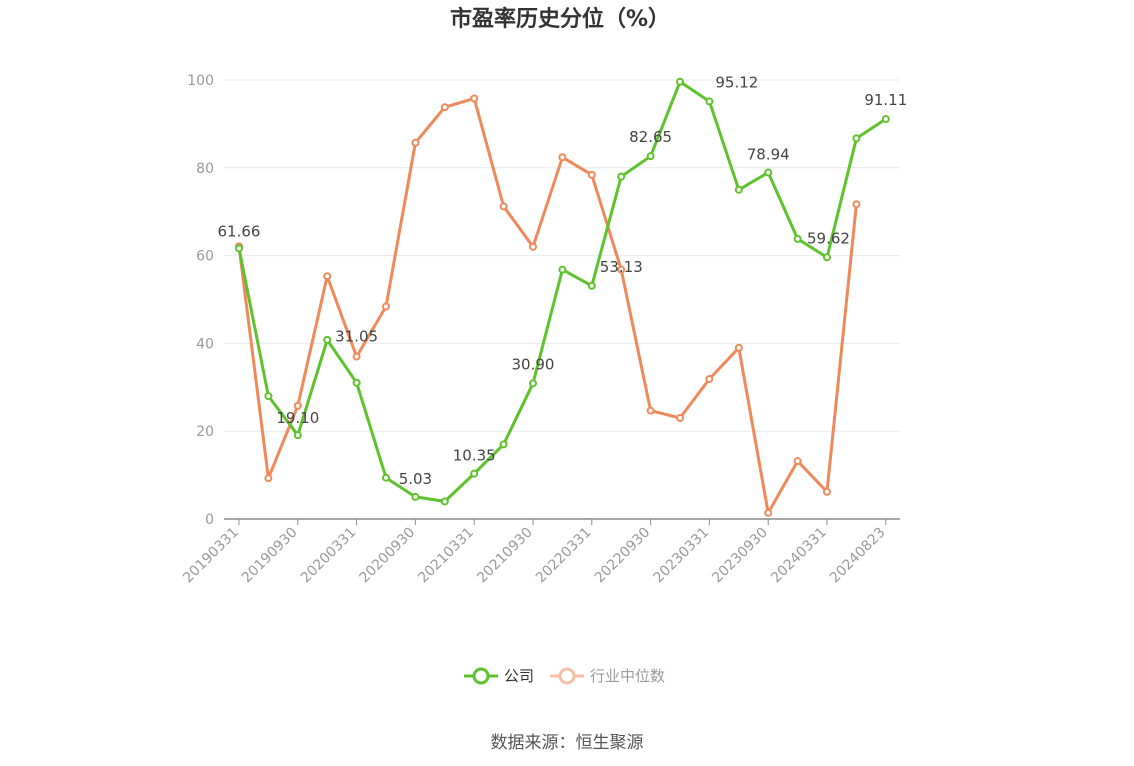  Describe the element at coordinates (567, 743) in the screenshot. I see `source-text: 数据来源：恒生聚源` at that location.